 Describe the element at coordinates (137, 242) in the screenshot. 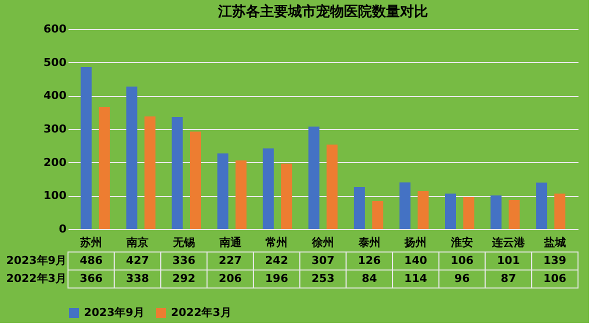

I see `x-tick-label: 南京` at that location.